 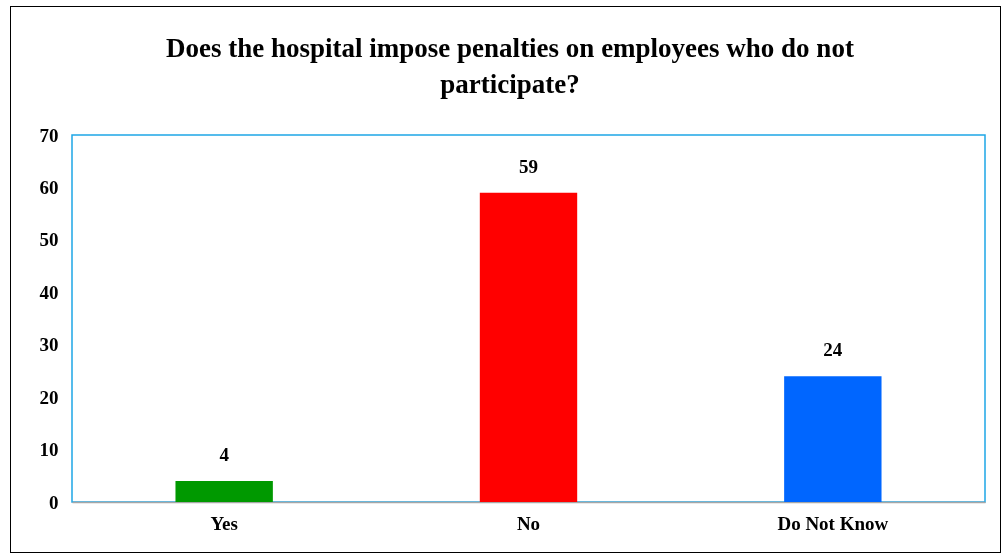 What do you see at coordinates (54, 502) in the screenshot?
I see `y-tick-label: 0` at bounding box center [54, 502].